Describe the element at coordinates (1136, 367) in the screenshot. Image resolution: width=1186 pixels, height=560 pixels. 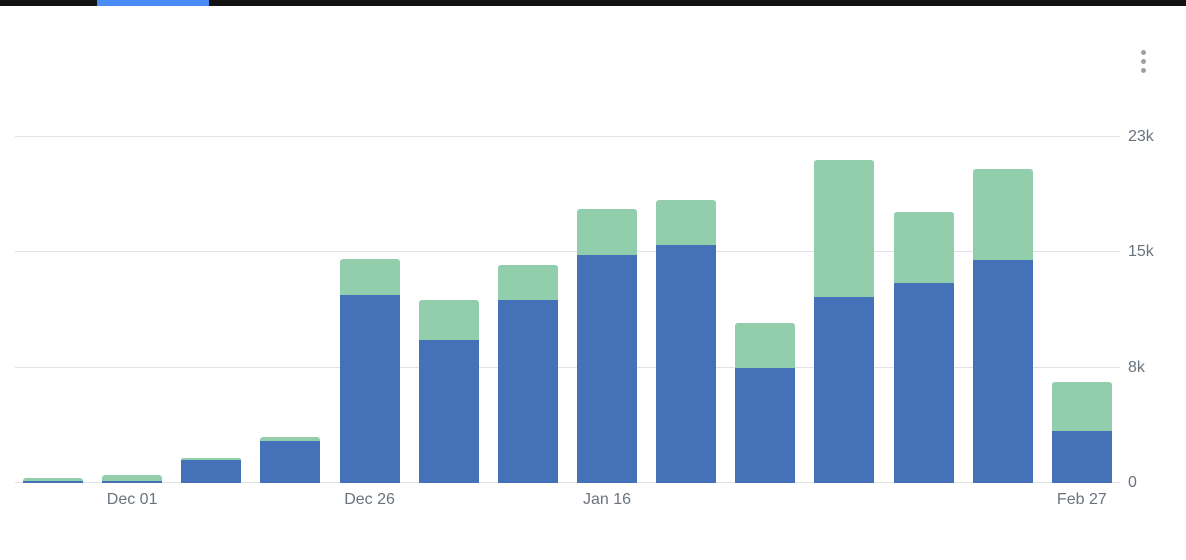
I see `y-tick-label: 8k` at that location.